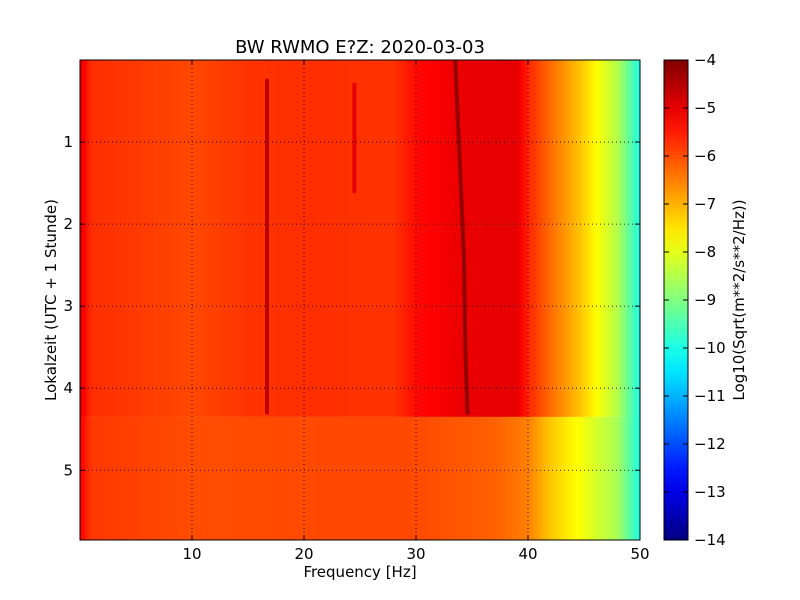 This screenshot has width=800, height=600. Describe the element at coordinates (68, 470) in the screenshot. I see `y-tick-label: 5` at that location.